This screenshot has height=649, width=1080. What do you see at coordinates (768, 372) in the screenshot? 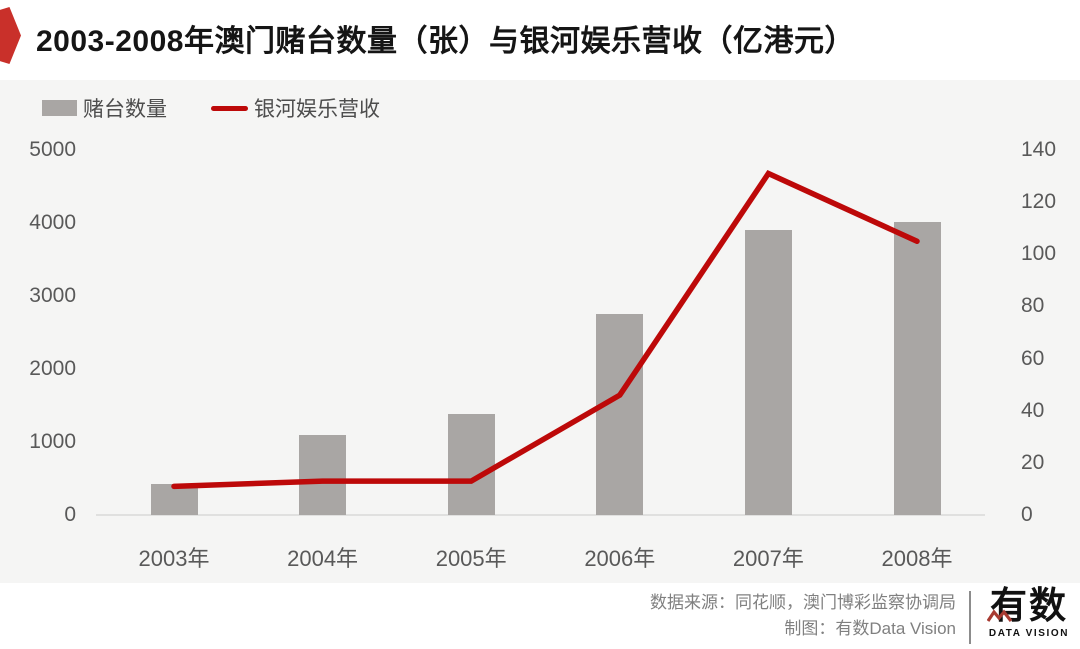
I see `bar-2007年` at bounding box center [768, 372].